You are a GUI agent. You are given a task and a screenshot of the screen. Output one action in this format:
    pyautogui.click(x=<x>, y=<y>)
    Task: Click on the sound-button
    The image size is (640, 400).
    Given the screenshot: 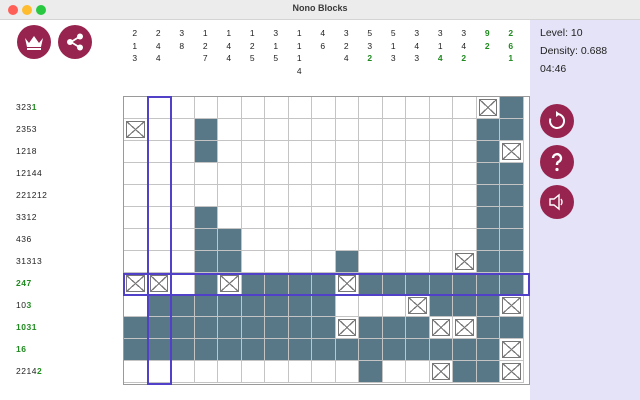 What is the action you would take?
    pyautogui.click(x=557, y=202)
    